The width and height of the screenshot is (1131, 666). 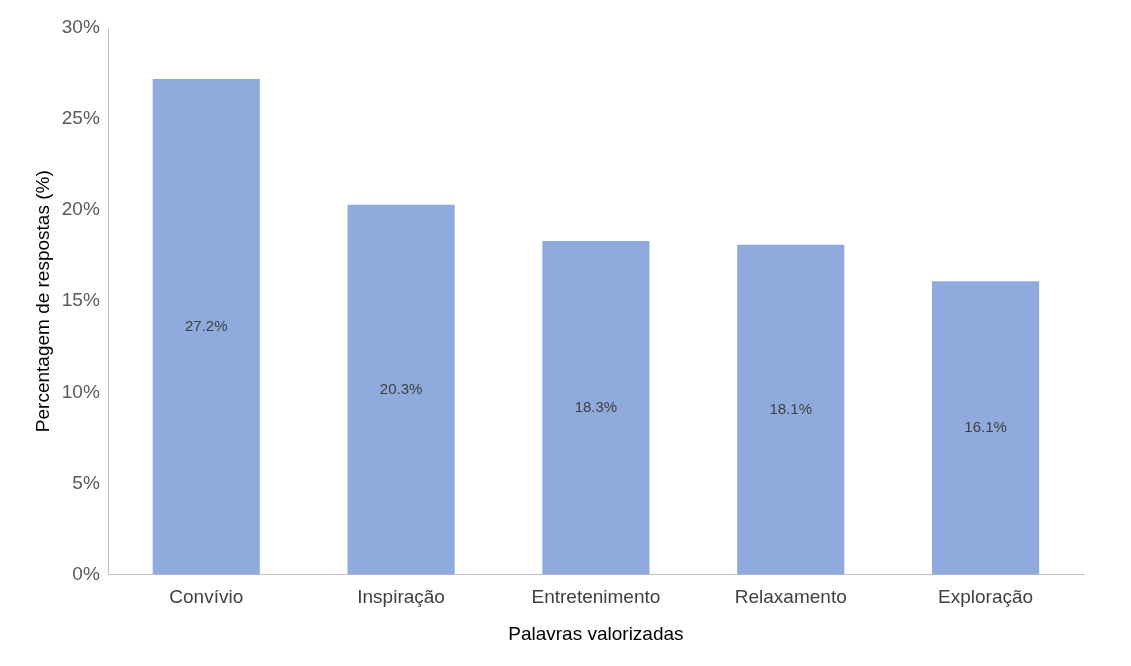 What do you see at coordinates (86, 573) in the screenshot?
I see `y-tick-label: 0%` at bounding box center [86, 573].